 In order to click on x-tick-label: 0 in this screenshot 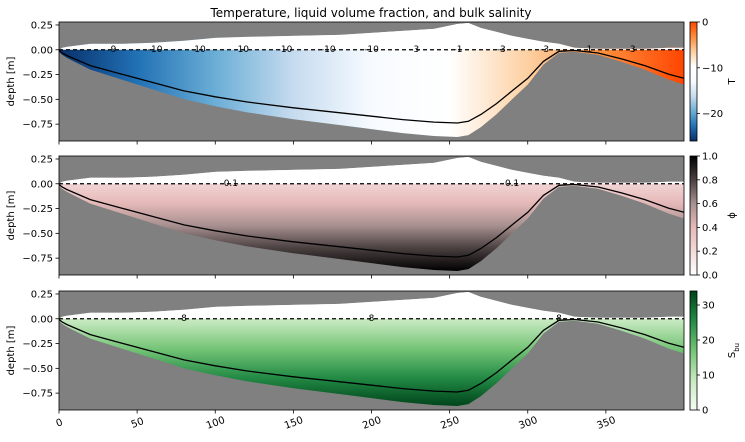, I will do `click(60, 423)`.